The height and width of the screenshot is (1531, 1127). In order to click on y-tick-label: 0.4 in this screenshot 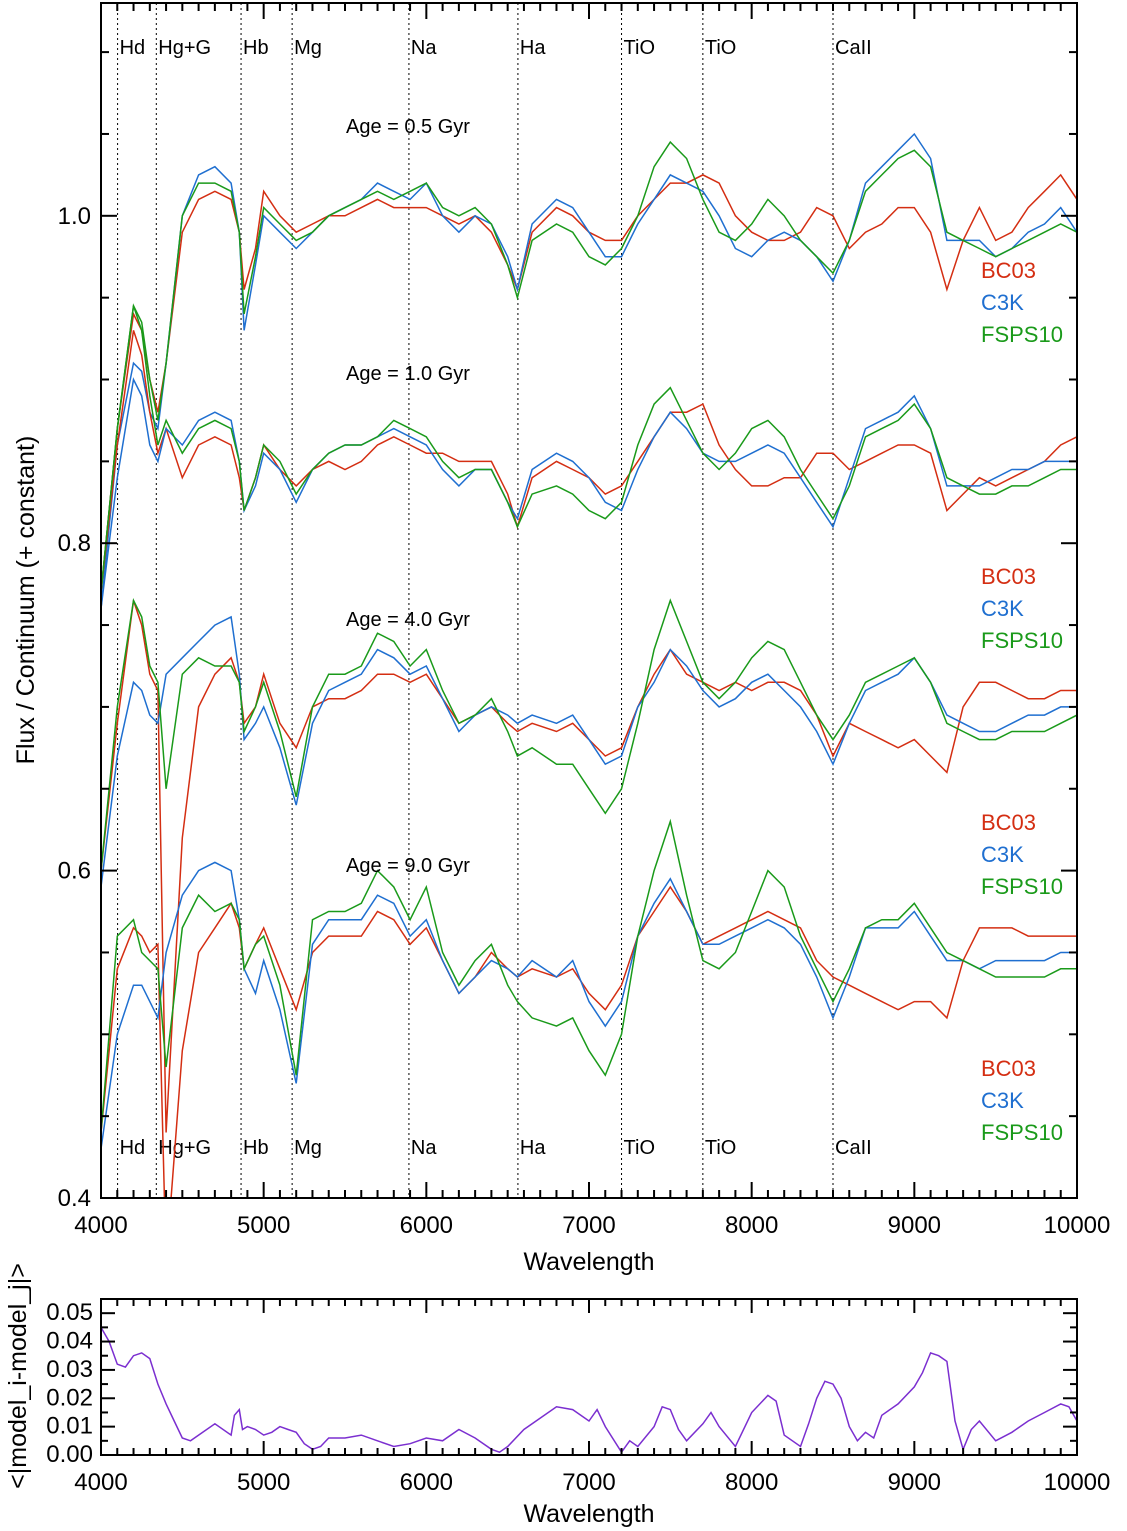, I will do `click(74, 1198)`.